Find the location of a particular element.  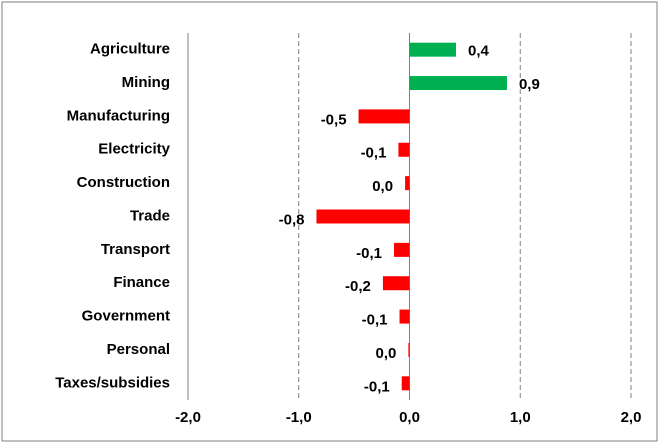

y-tick-label: Personal is located at coordinates (138, 349).